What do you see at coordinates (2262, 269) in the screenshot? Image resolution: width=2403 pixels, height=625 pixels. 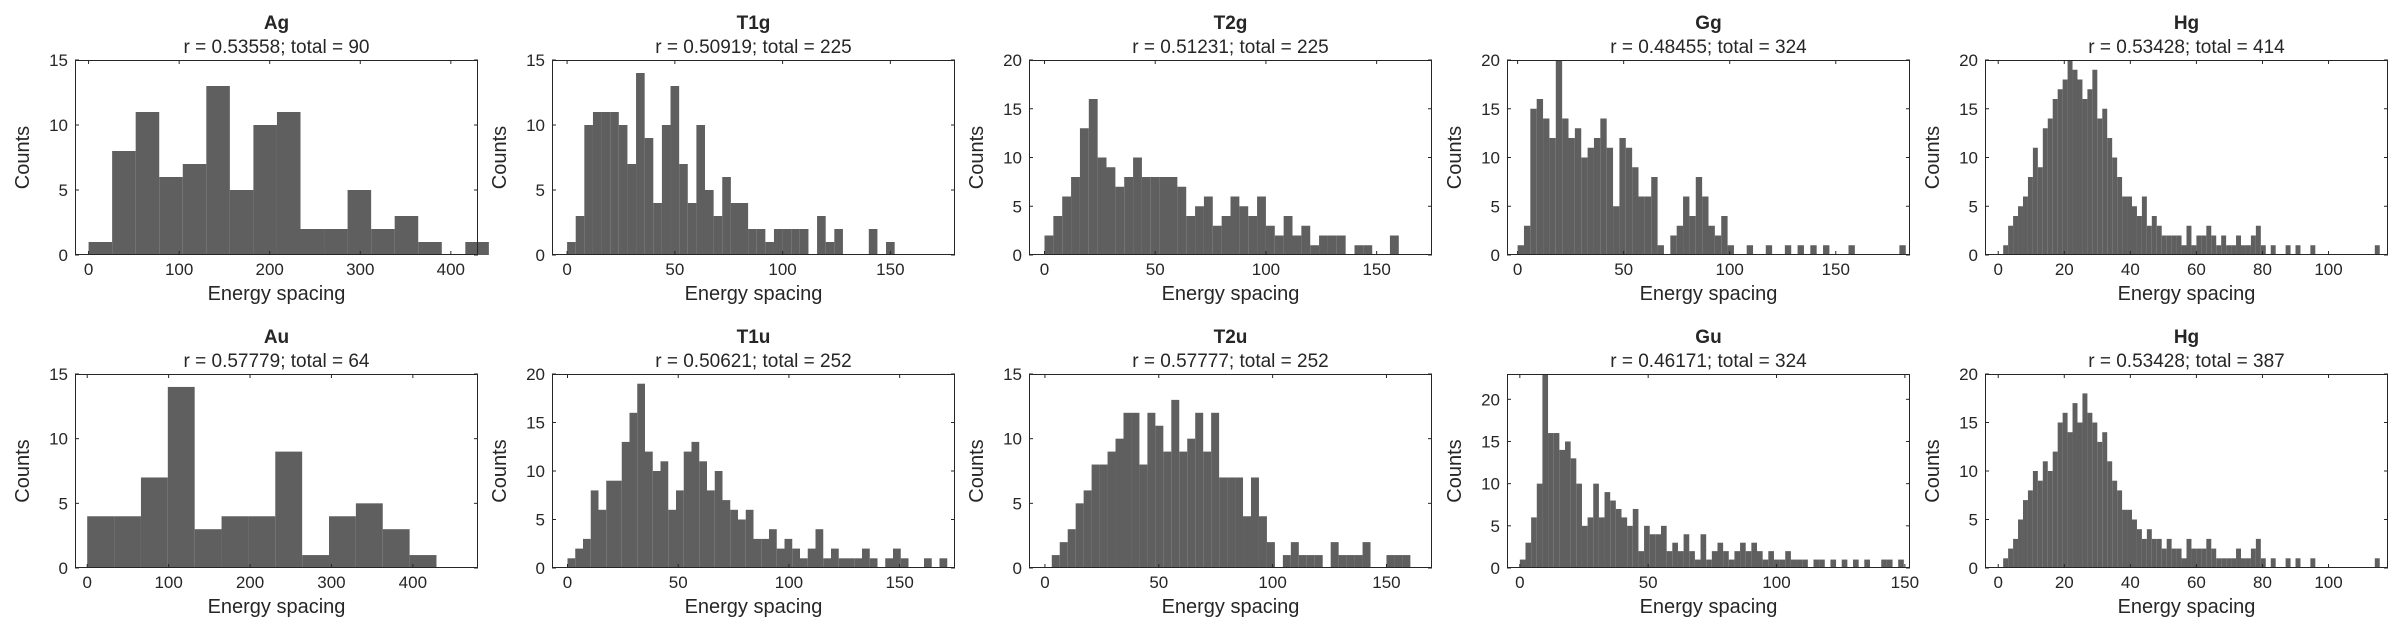 I see `x-tick-label: 80` at bounding box center [2262, 269].